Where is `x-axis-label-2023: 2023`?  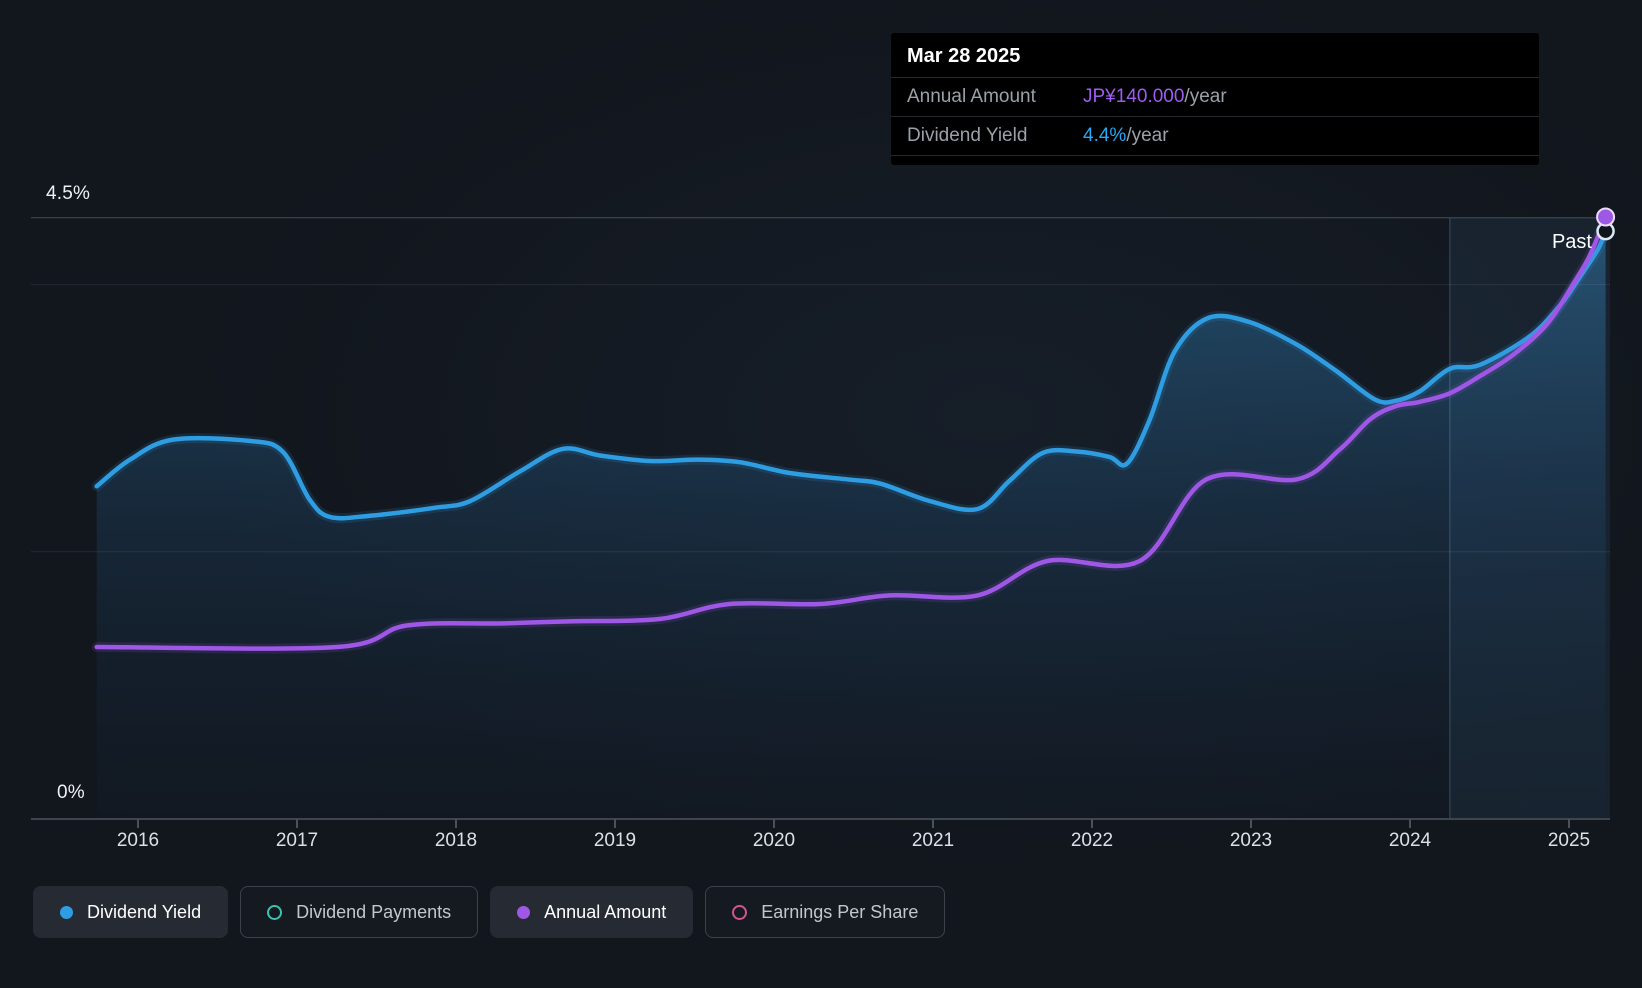
x-axis-label-2023: 2023 is located at coordinates (1251, 840).